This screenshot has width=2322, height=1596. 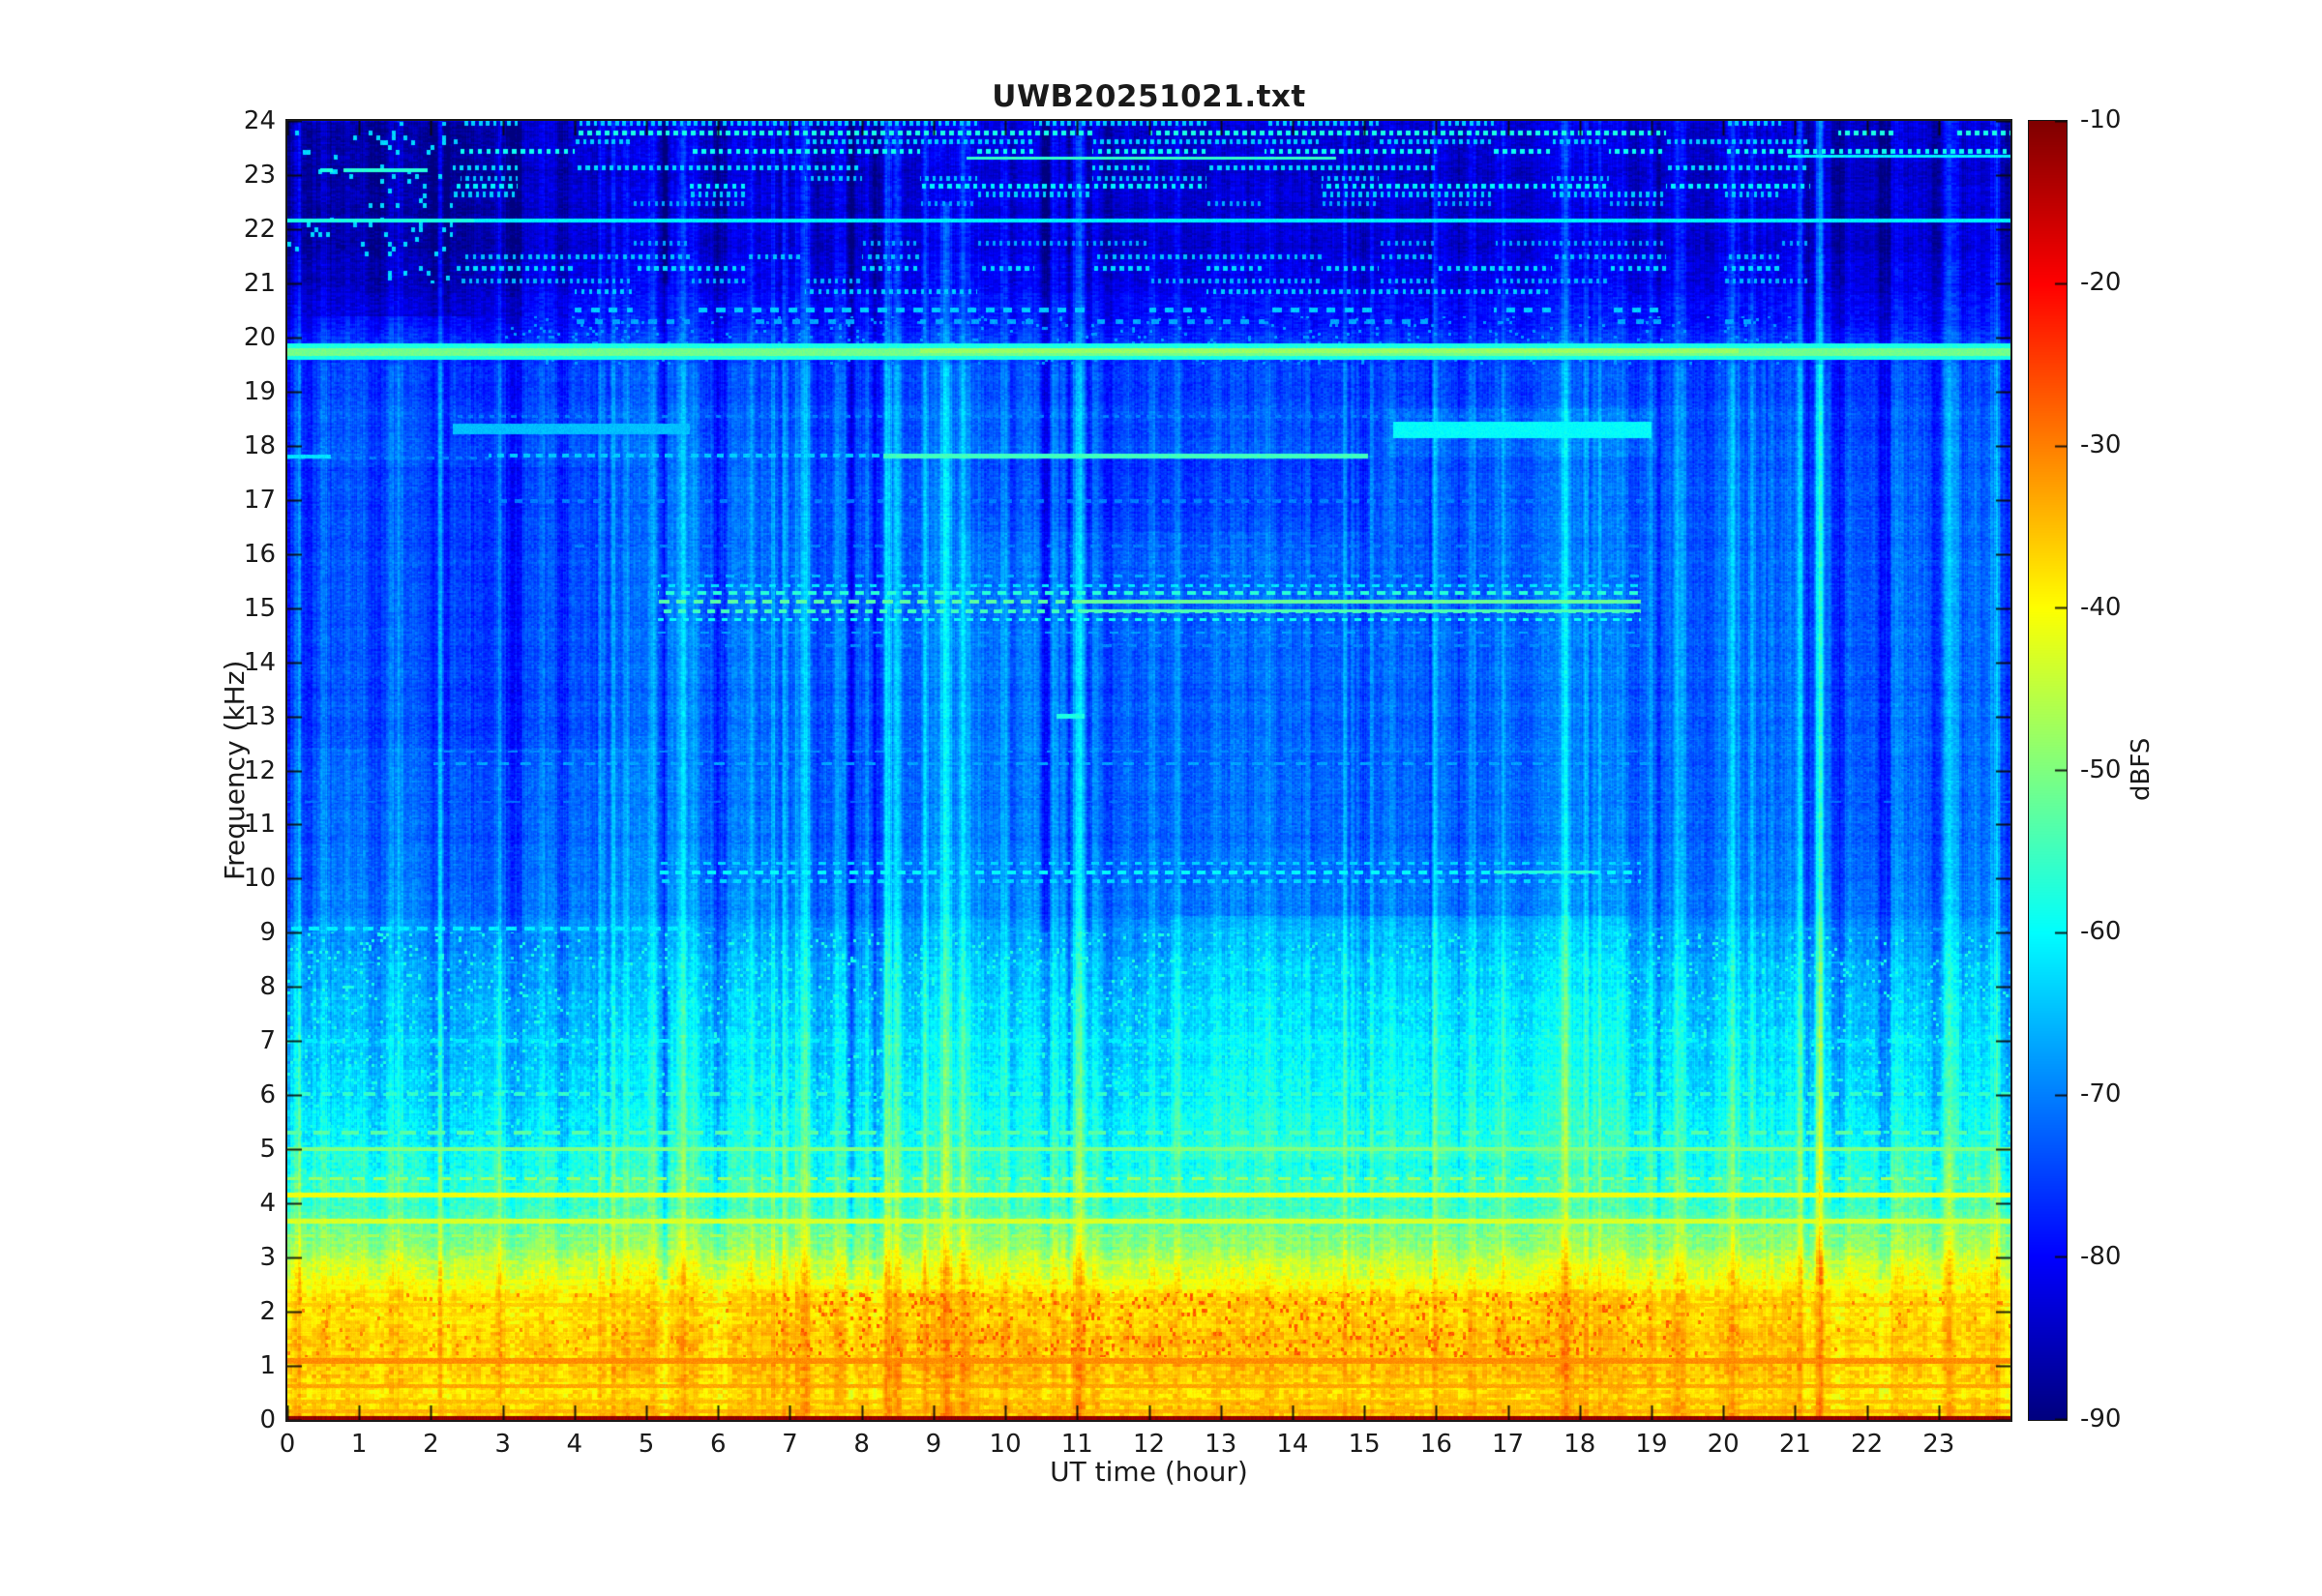 I want to click on y-tick-label: 17, so click(x=259, y=500).